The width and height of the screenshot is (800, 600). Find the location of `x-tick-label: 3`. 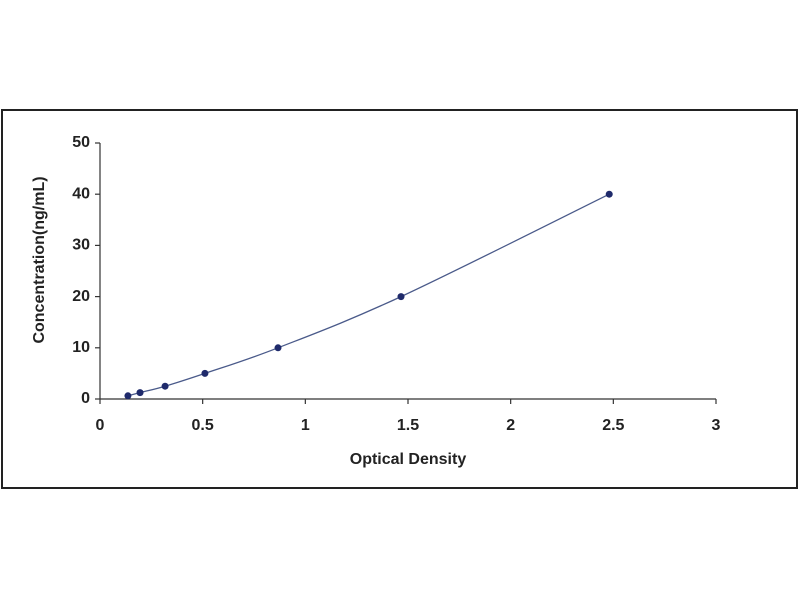

x-tick-label: 3 is located at coordinates (716, 425).